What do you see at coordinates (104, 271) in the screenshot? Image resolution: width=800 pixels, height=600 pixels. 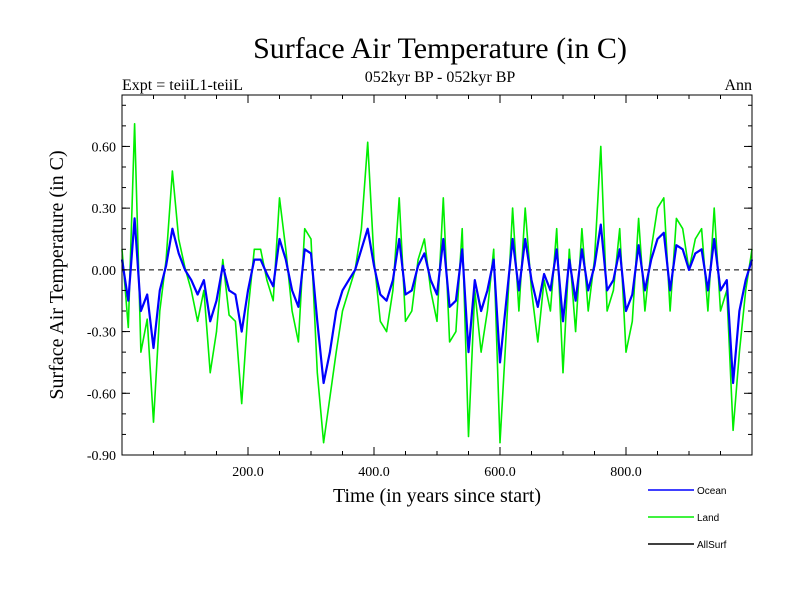 I see `y-tick-label: 0.00` at bounding box center [104, 271].